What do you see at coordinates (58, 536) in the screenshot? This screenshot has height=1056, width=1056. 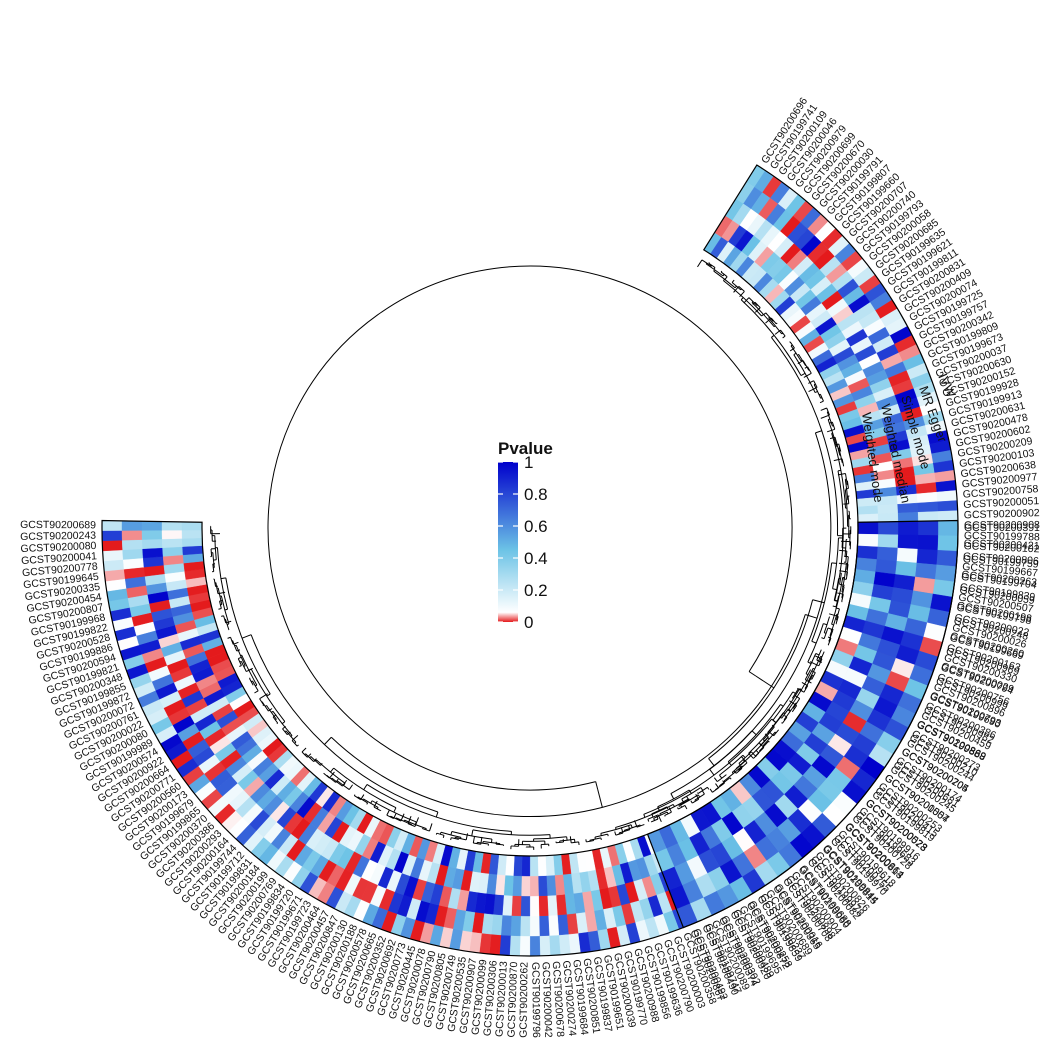 I see `tip-label: GCST90200243` at bounding box center [58, 536].